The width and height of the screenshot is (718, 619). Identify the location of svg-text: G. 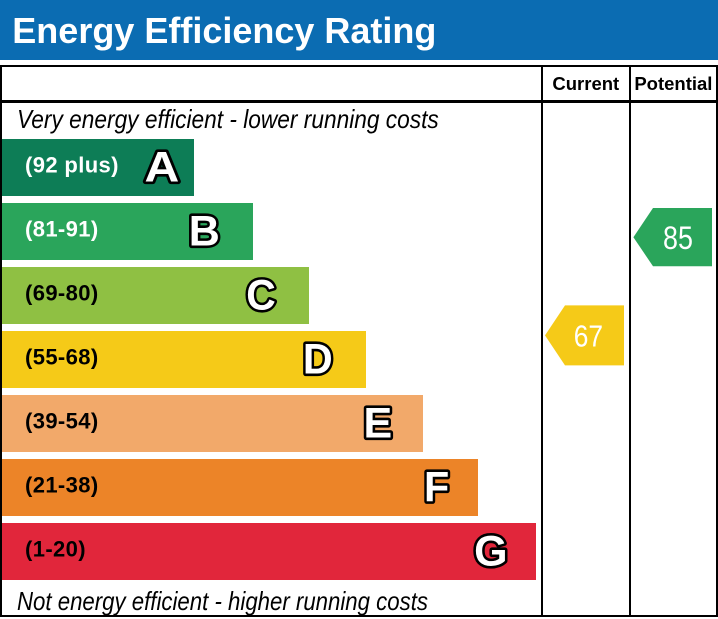
(490, 552).